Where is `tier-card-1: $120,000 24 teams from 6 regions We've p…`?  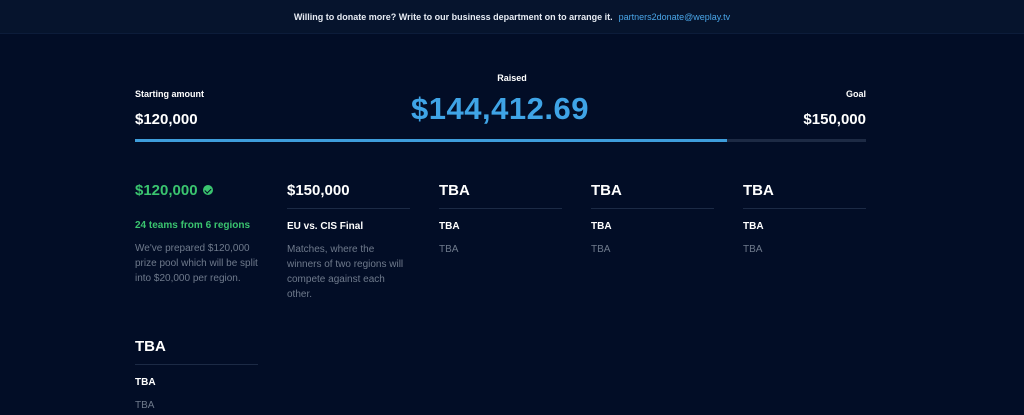
tier-card-1: $120,000 24 teams from 6 regions We've p… is located at coordinates (196, 233).